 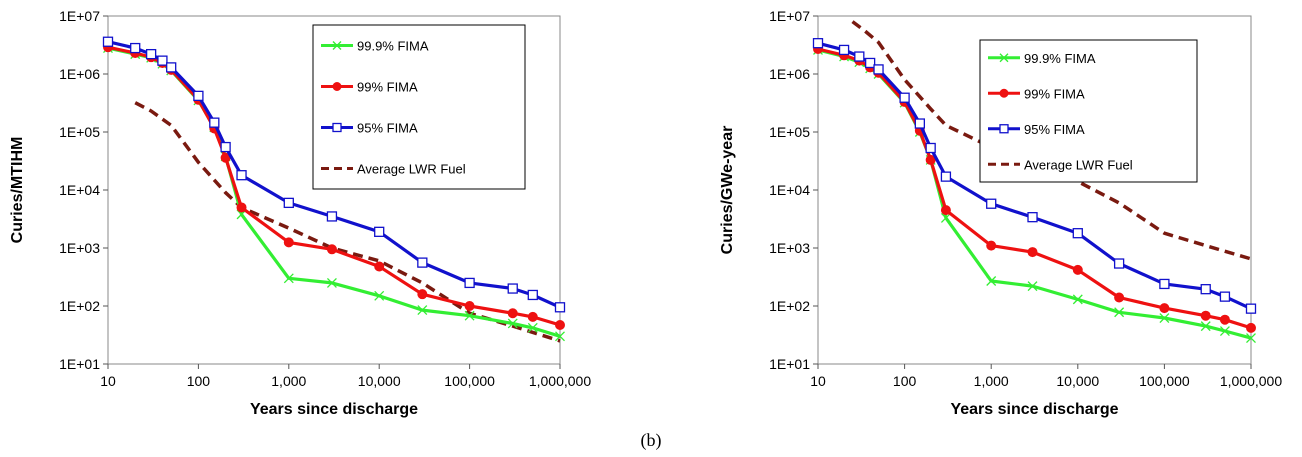 I want to click on legend-label: 99% FIMA, so click(x=387, y=87).